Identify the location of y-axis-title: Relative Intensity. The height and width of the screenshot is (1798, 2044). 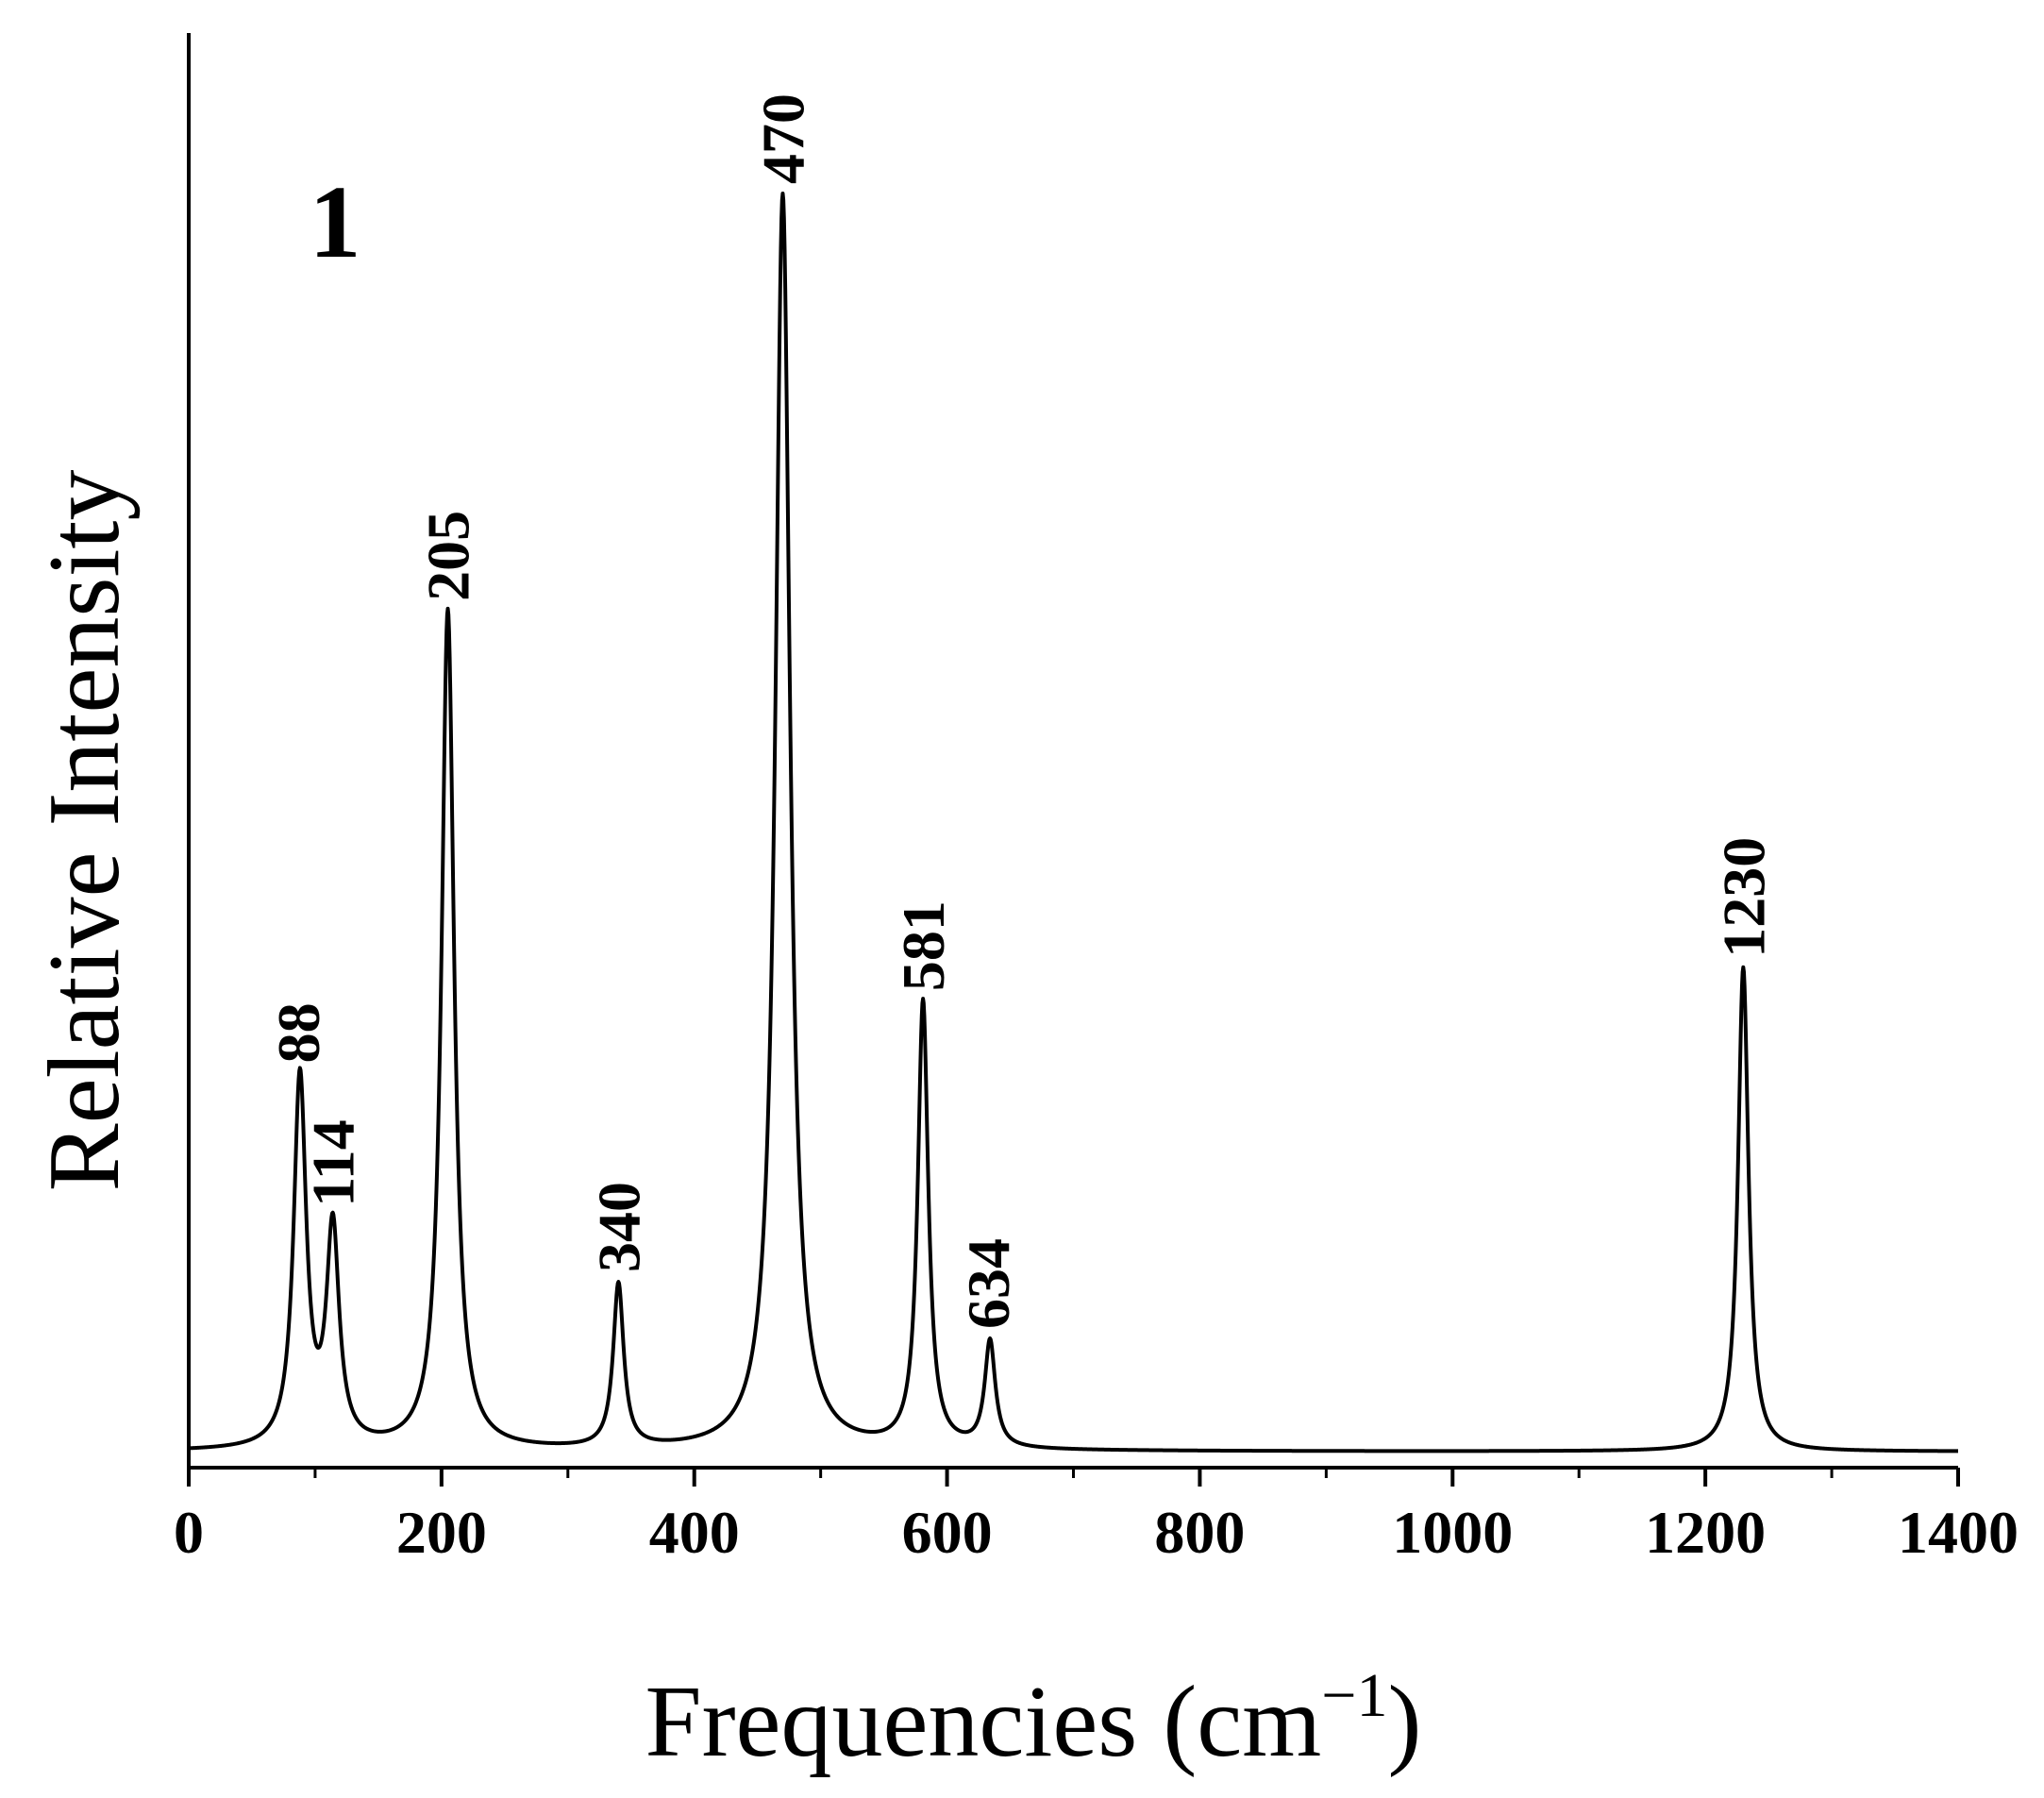
(84, 831).